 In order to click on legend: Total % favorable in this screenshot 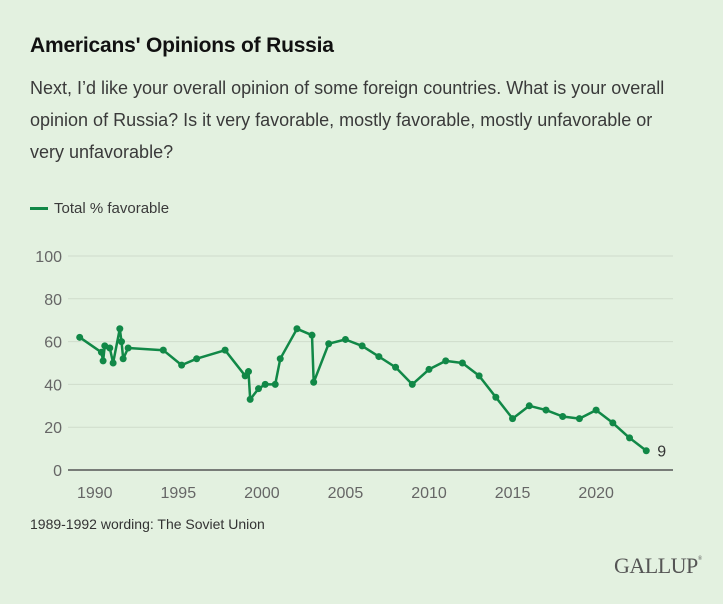, I will do `click(99, 208)`.